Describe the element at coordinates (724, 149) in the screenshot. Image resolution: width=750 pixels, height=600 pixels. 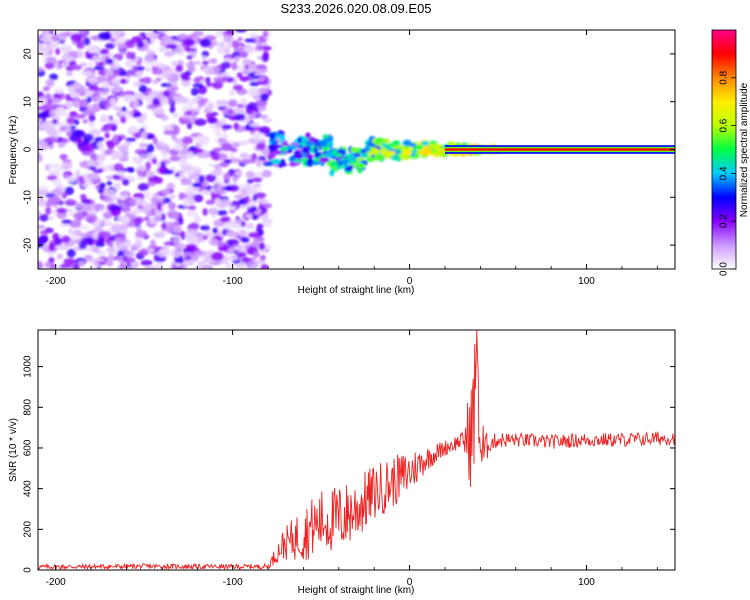
I see `colorbar-frame` at that location.